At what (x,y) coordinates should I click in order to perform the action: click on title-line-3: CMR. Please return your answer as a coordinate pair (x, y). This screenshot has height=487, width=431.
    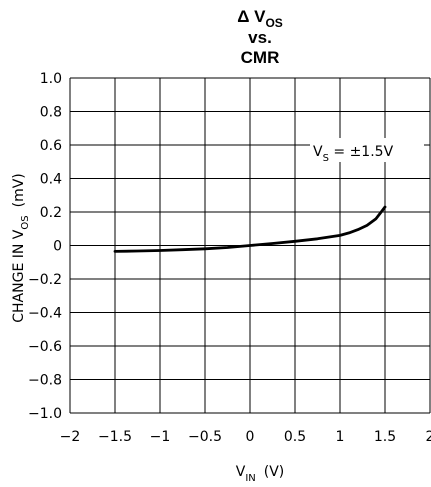
    Looking at the image, I should click on (260, 57).